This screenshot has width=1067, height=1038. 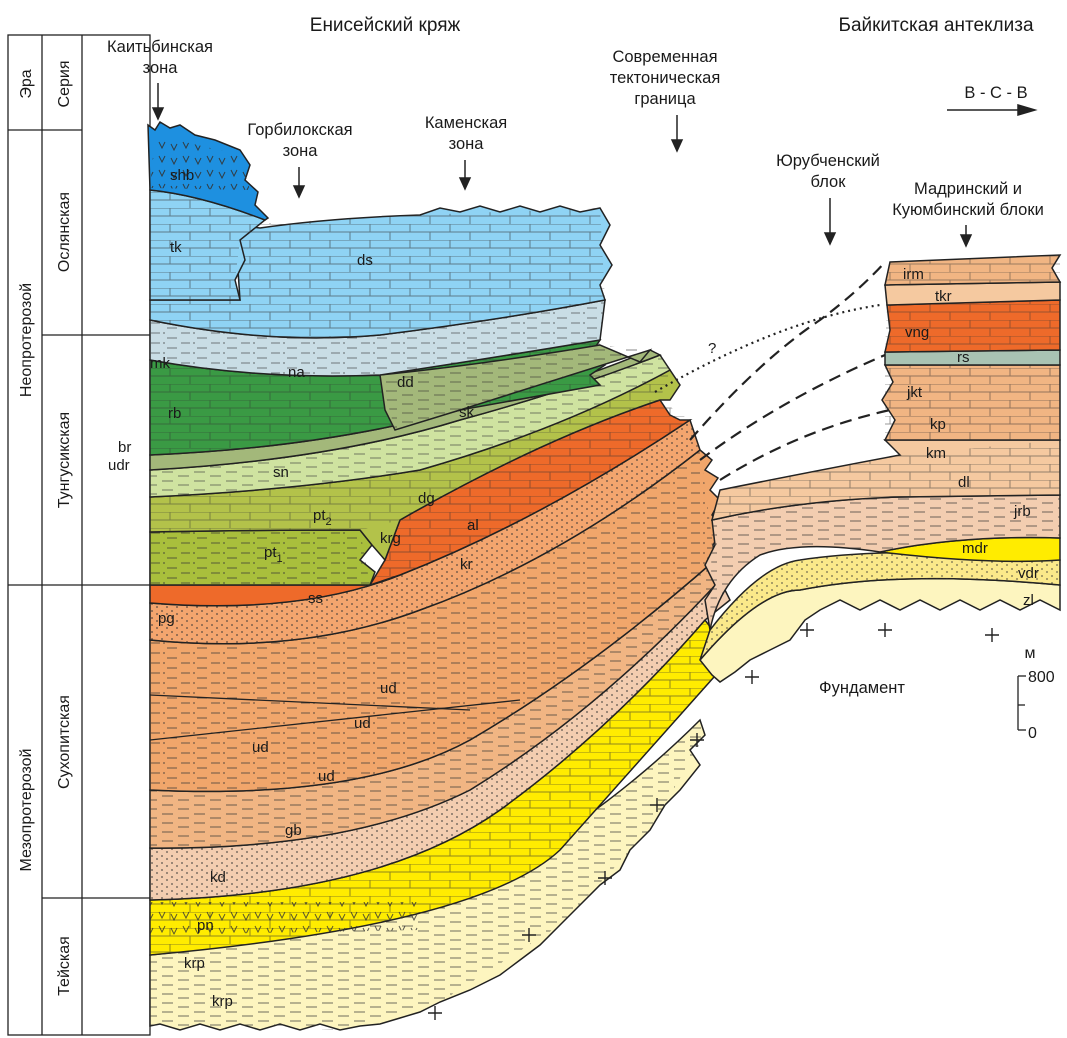 What do you see at coordinates (26, 83) in the screenshot?
I see `era-header: Эра` at bounding box center [26, 83].